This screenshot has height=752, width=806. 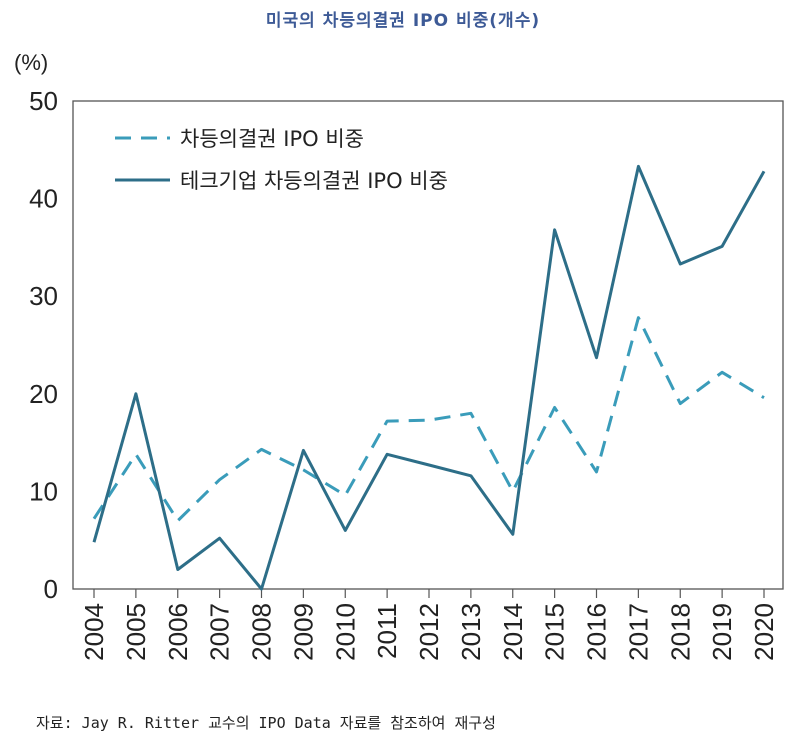 I want to click on x-tick-label: 2007, so click(x=220, y=632).